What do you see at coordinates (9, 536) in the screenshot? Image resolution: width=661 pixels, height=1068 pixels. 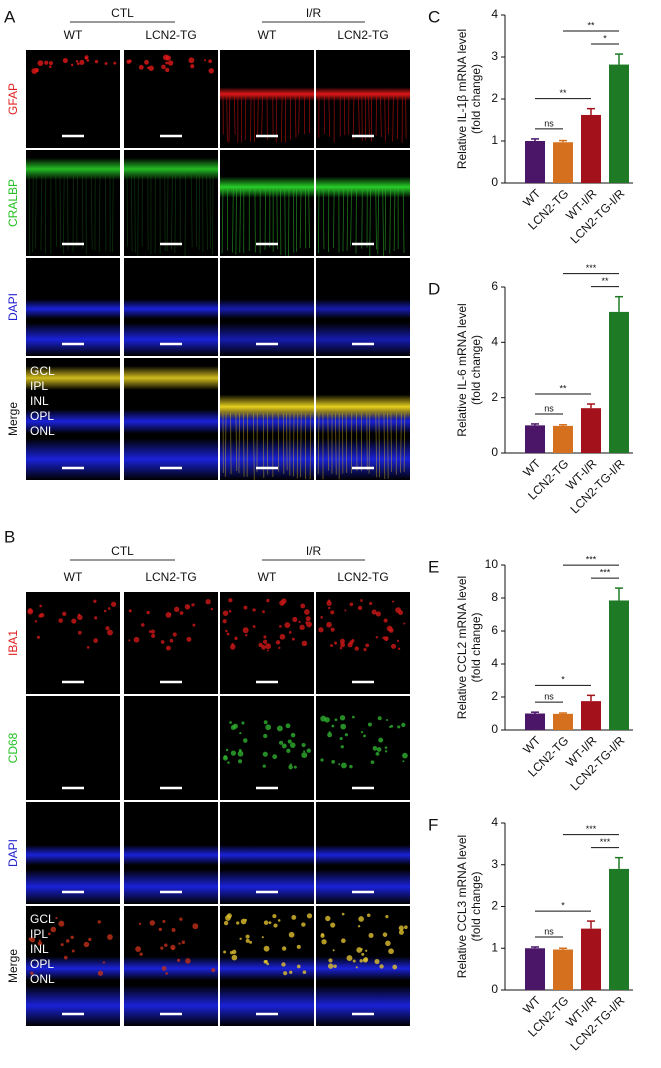 I see `panel-letter: B` at bounding box center [9, 536].